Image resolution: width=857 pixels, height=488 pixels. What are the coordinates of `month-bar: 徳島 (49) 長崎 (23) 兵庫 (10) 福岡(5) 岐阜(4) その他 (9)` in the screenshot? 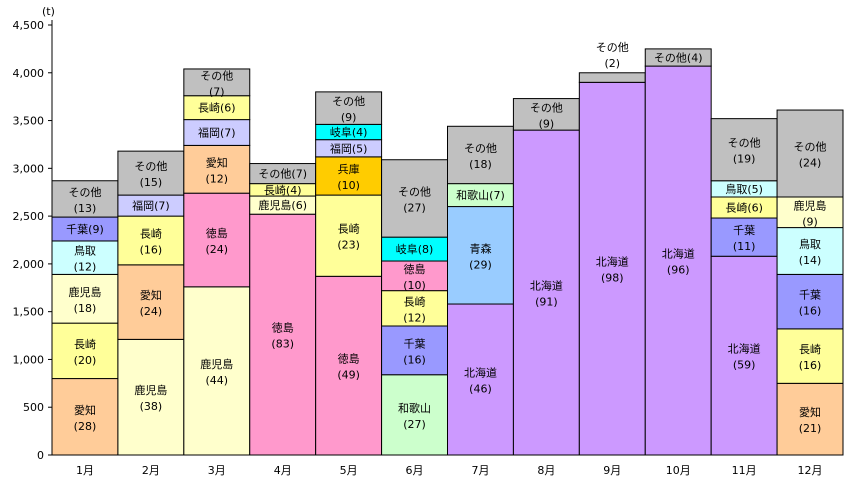 It's located at (349, 273).